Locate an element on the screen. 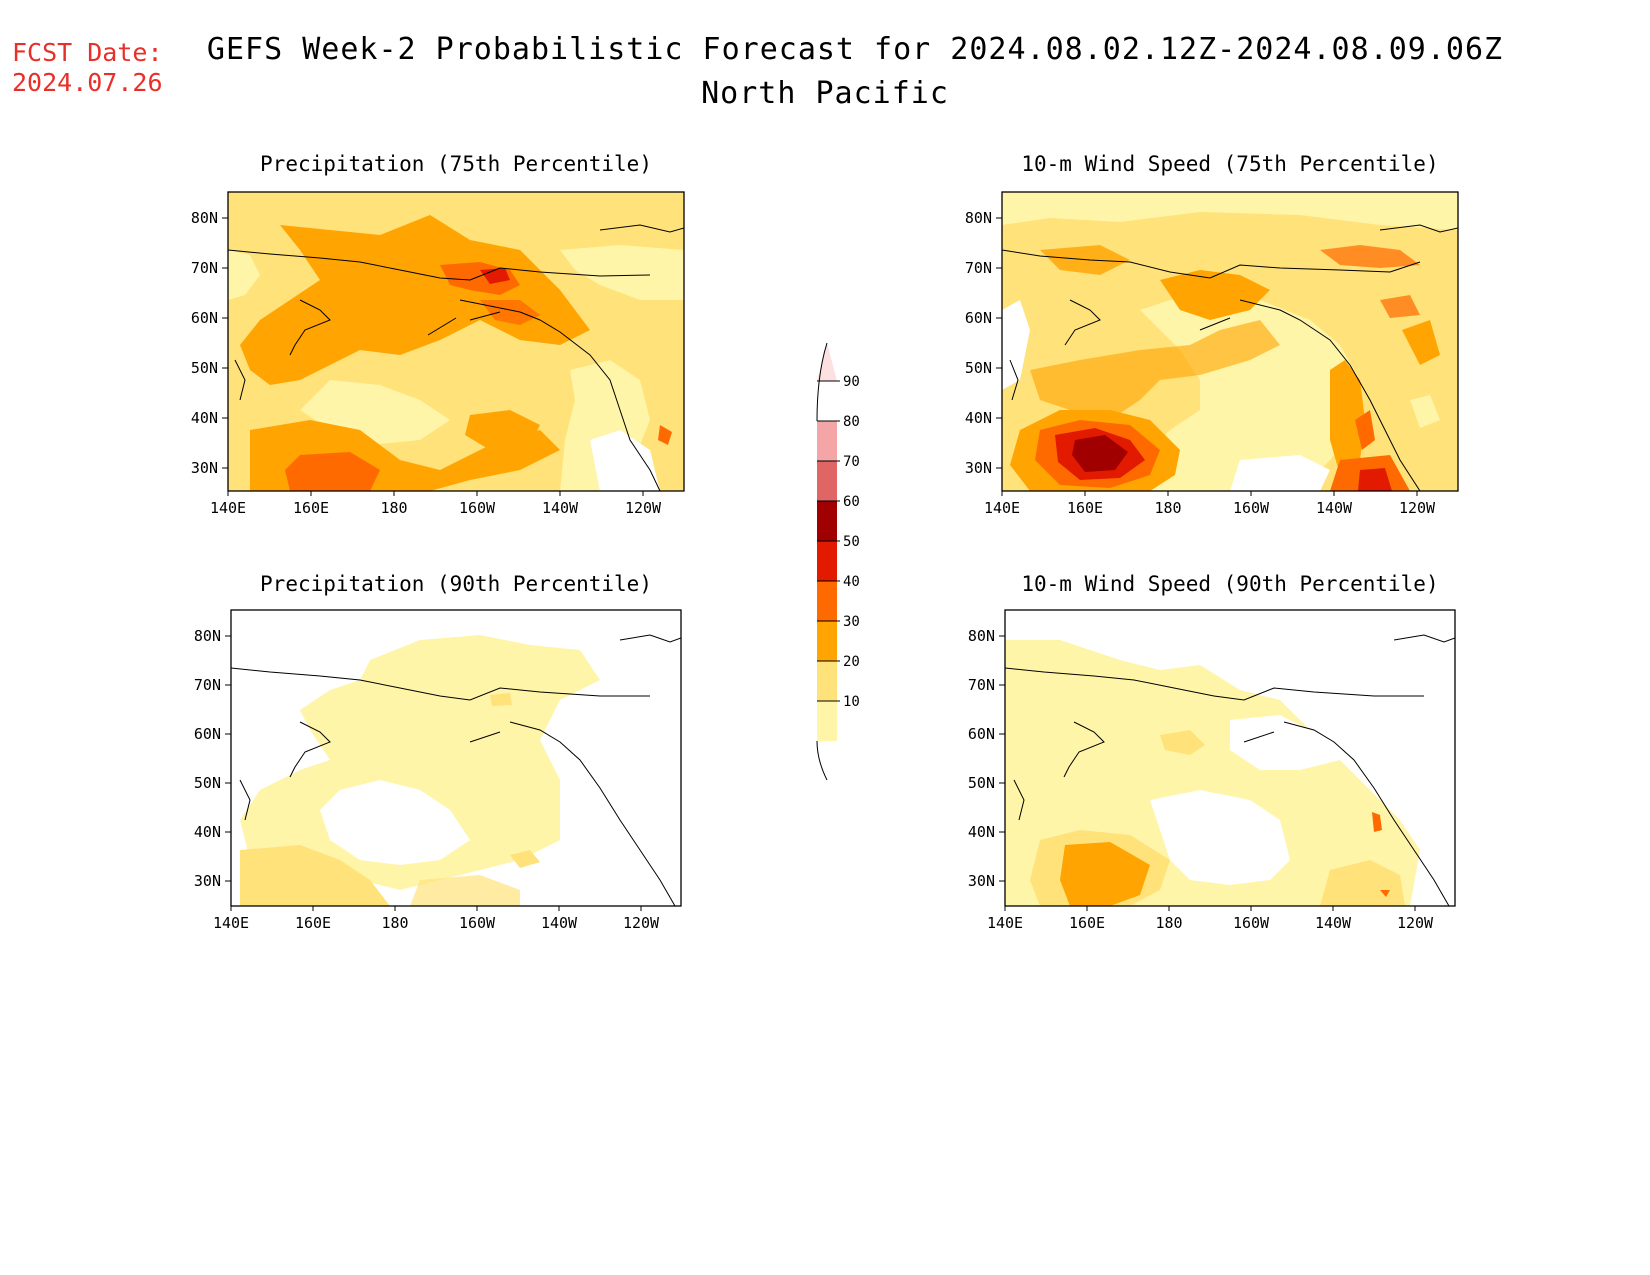  map-wind75 is located at coordinates (1230, 341).